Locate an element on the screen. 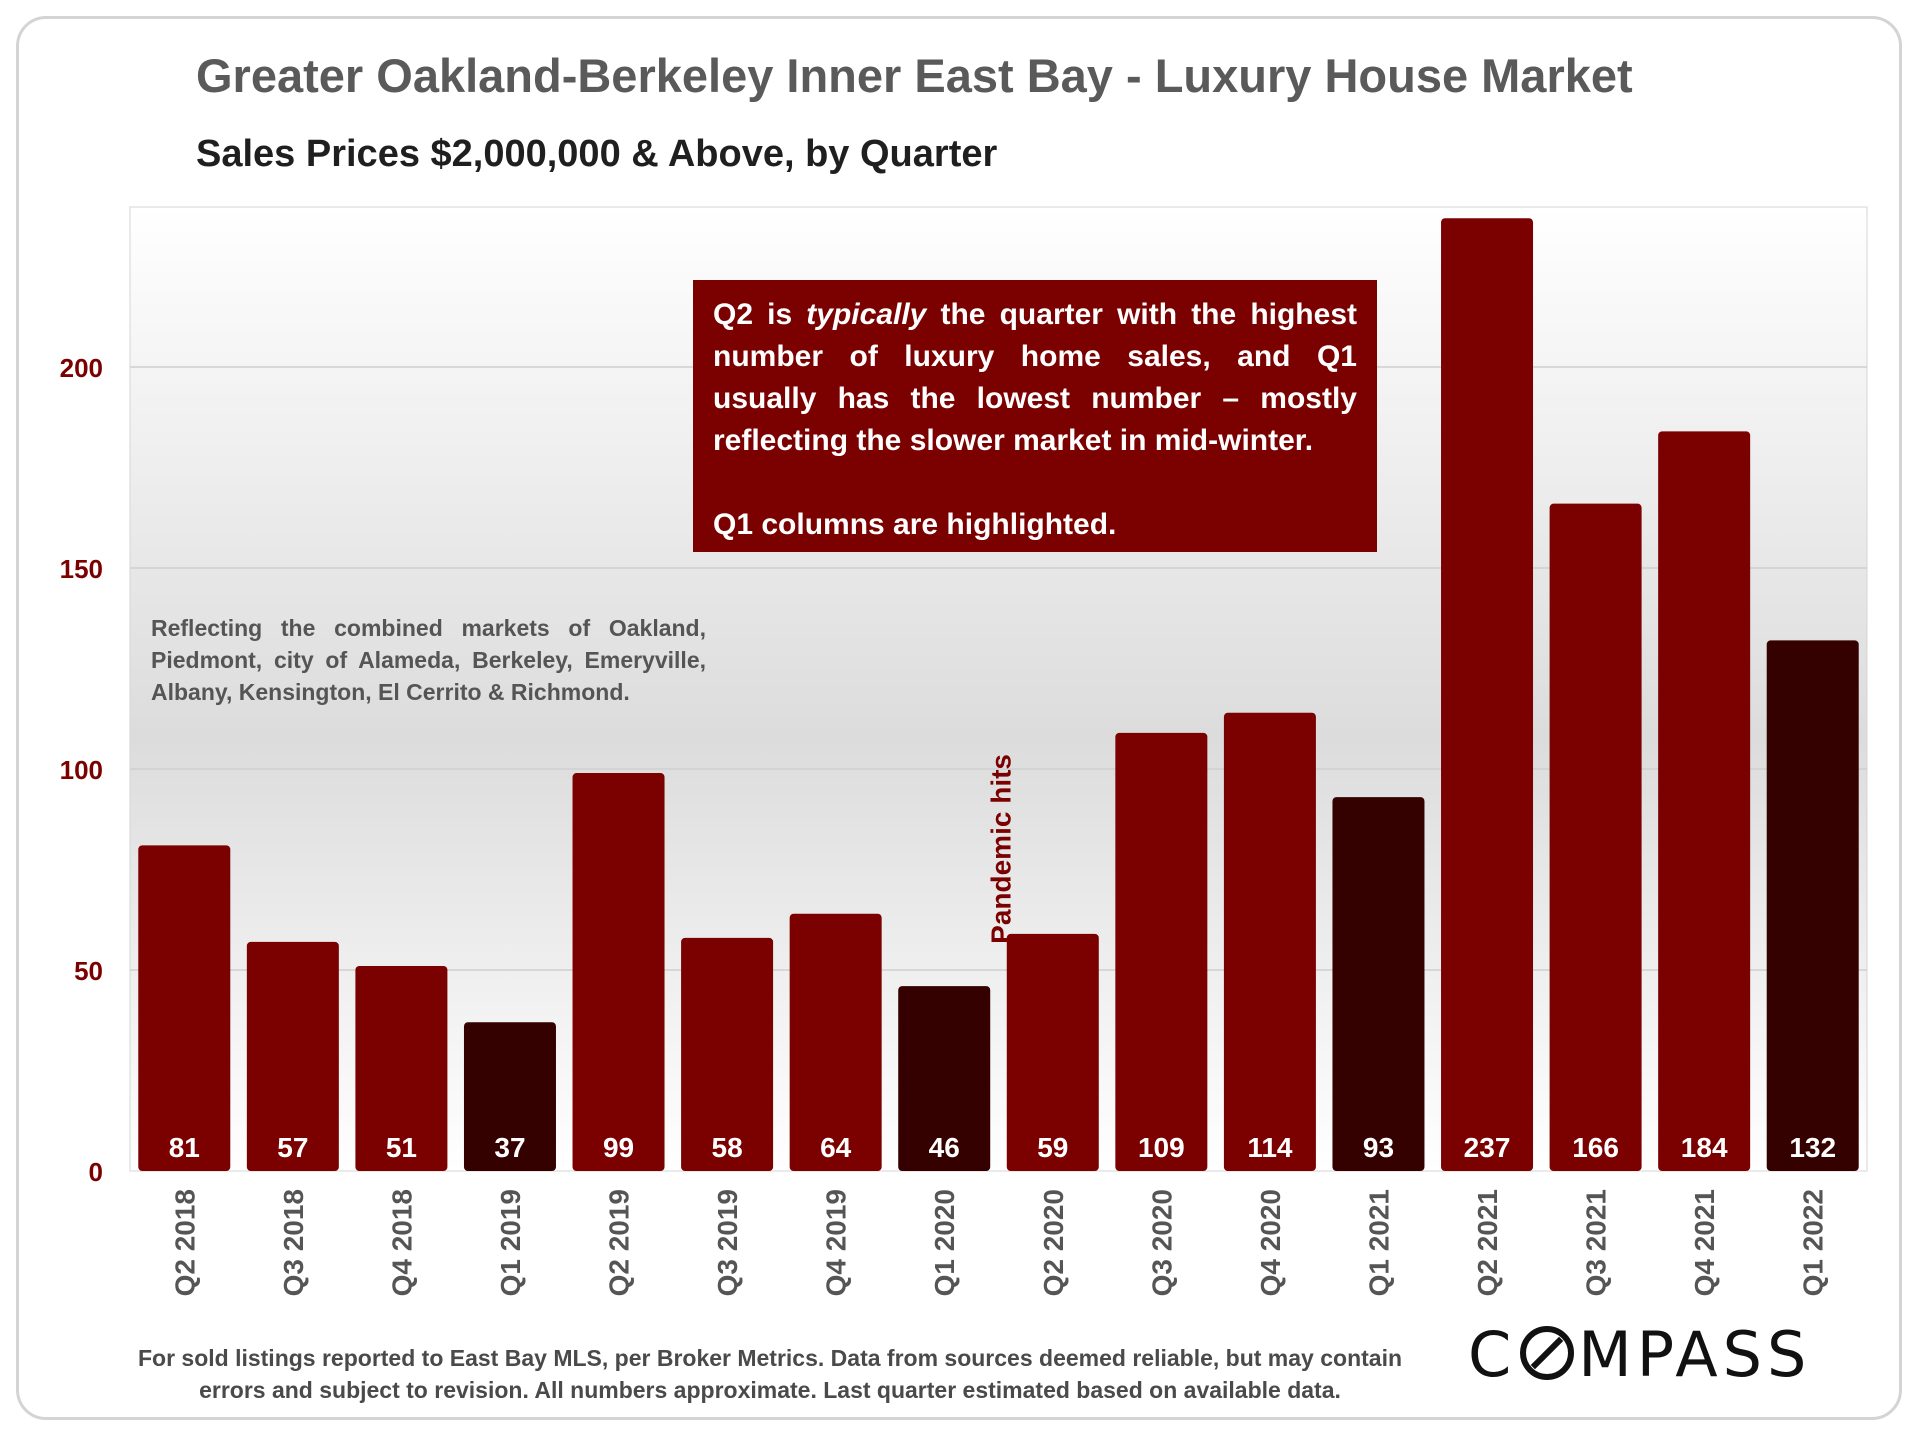 This screenshot has height=1440, width=1920. bar-q2-2019 is located at coordinates (618, 972).